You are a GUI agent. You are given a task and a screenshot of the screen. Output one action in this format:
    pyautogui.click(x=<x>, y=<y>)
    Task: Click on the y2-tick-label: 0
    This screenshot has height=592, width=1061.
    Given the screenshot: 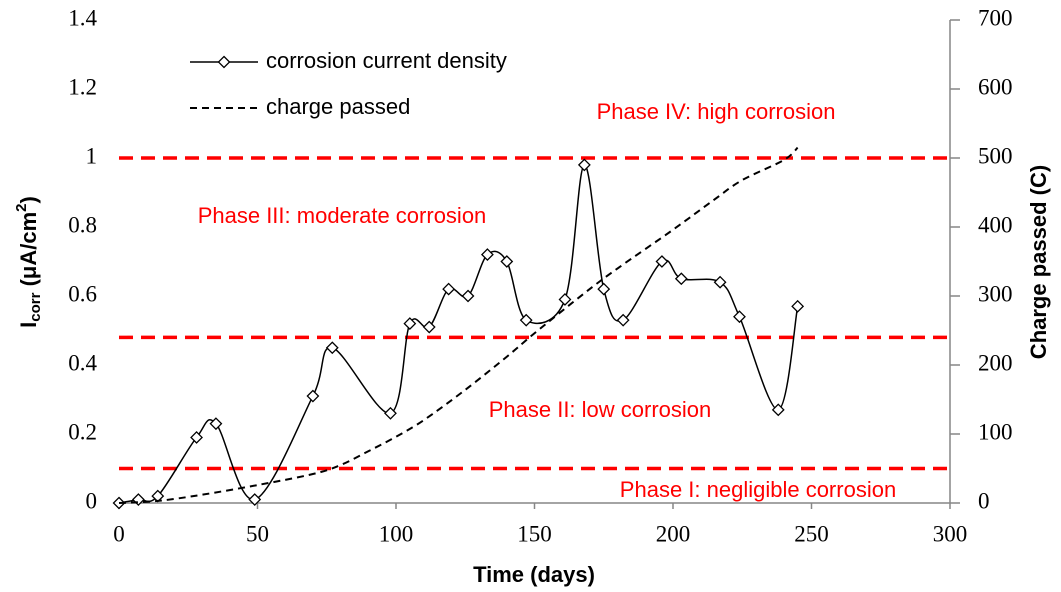 What is the action you would take?
    pyautogui.click(x=984, y=500)
    